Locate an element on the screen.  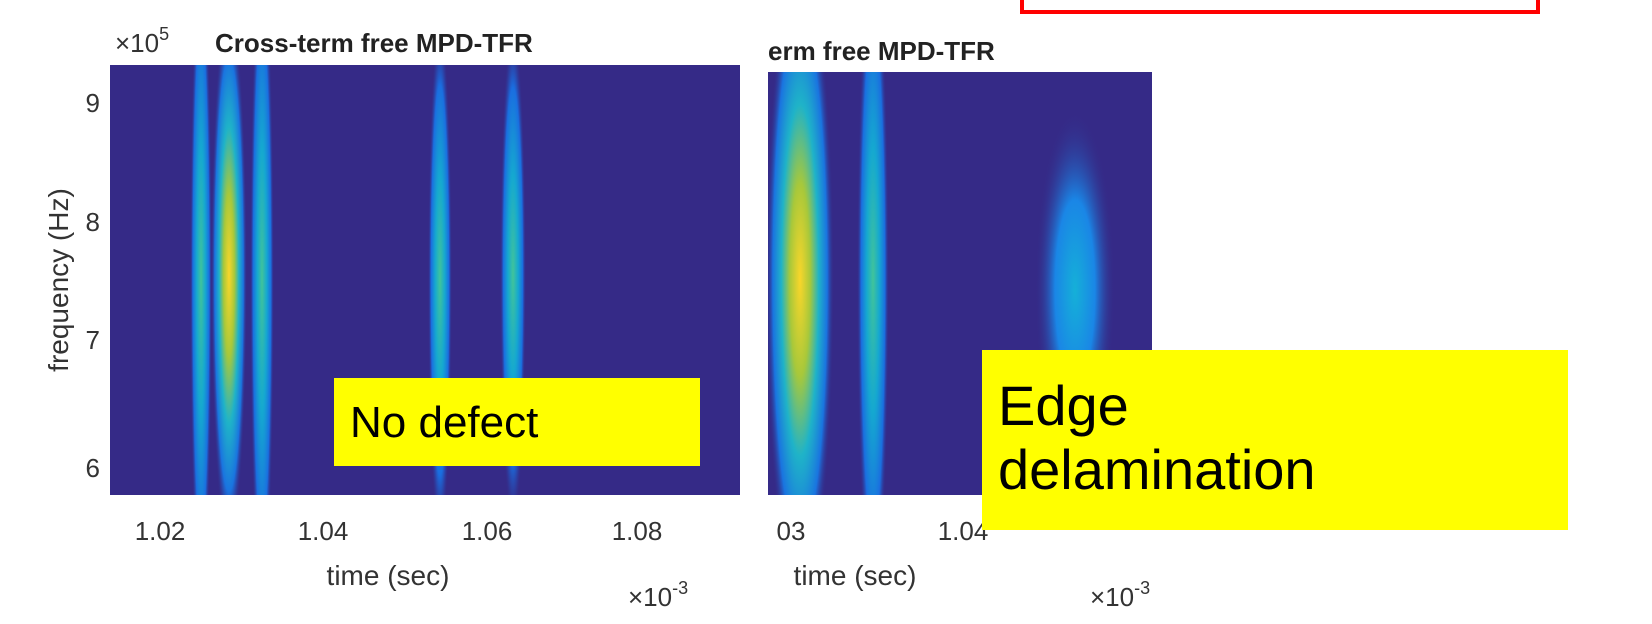
y-exponent-power: 5 is located at coordinates (164, 34).